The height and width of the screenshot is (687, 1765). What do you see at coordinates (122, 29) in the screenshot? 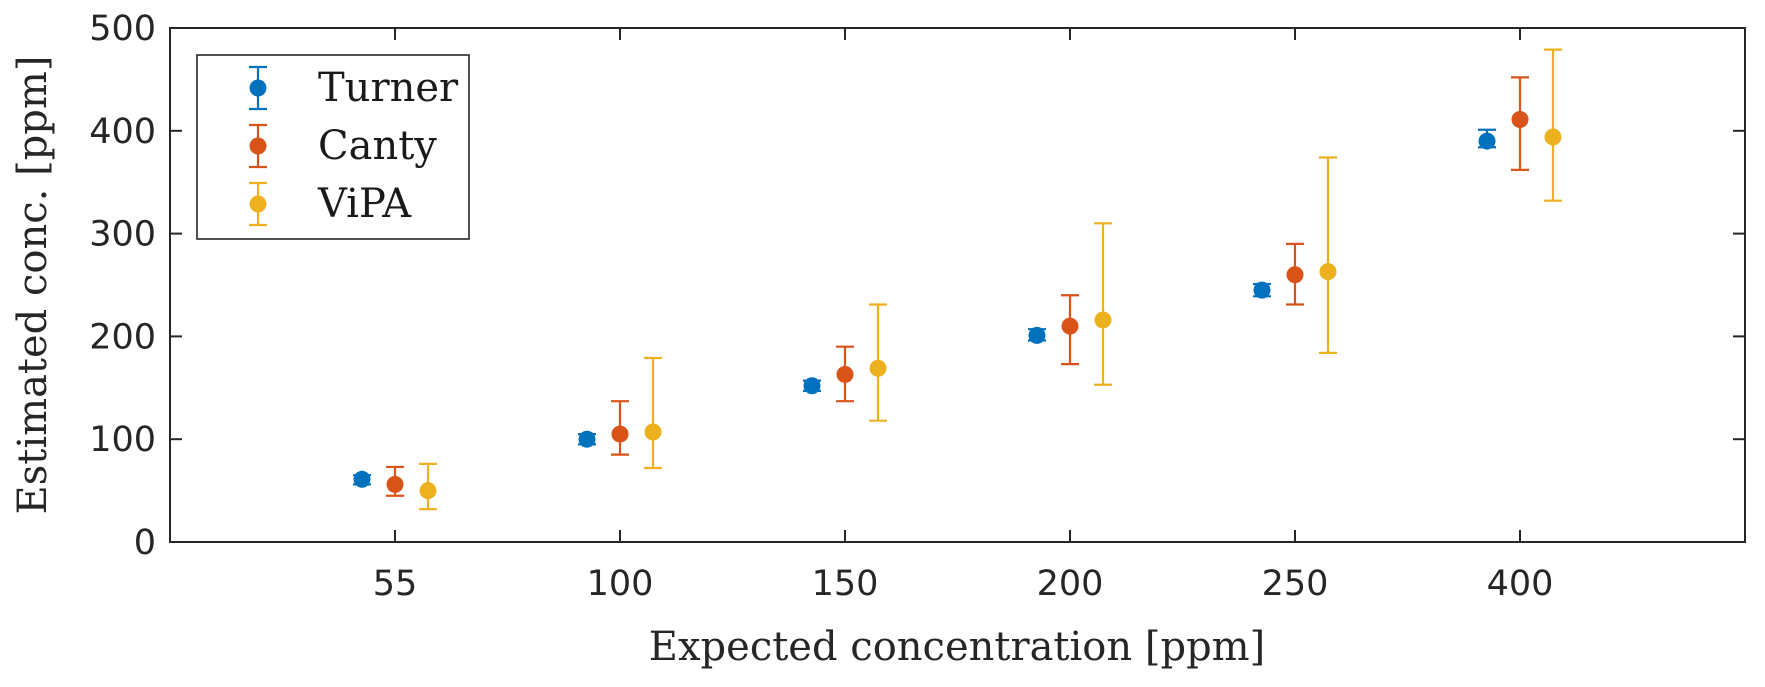
I see `y-tick-label: 500` at bounding box center [122, 29].